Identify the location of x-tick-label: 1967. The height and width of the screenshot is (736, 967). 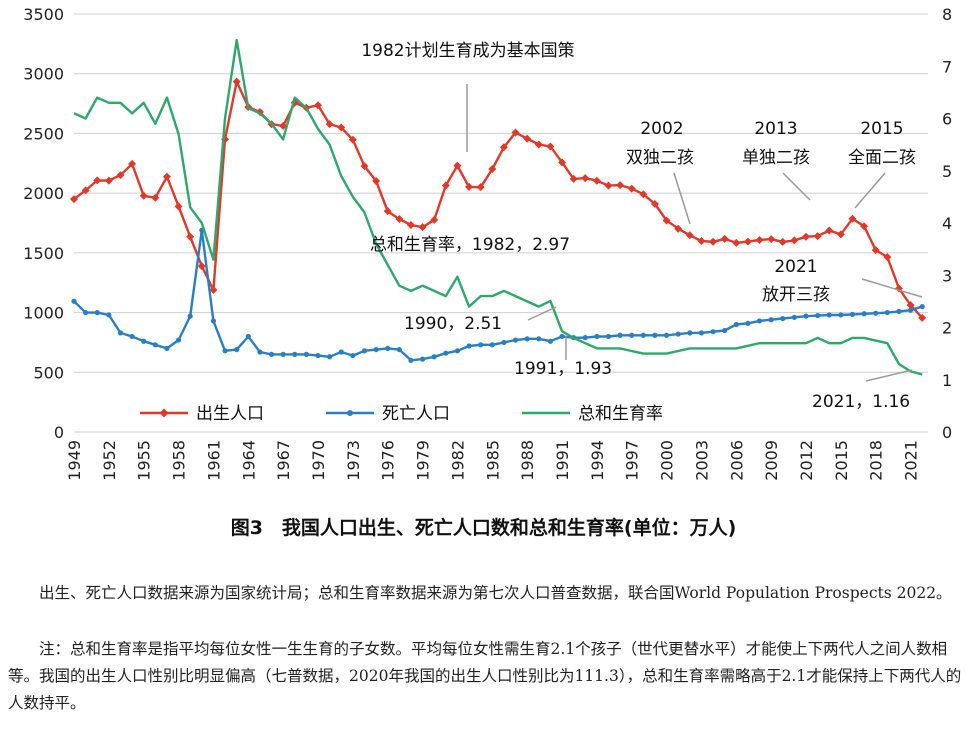
(283, 460).